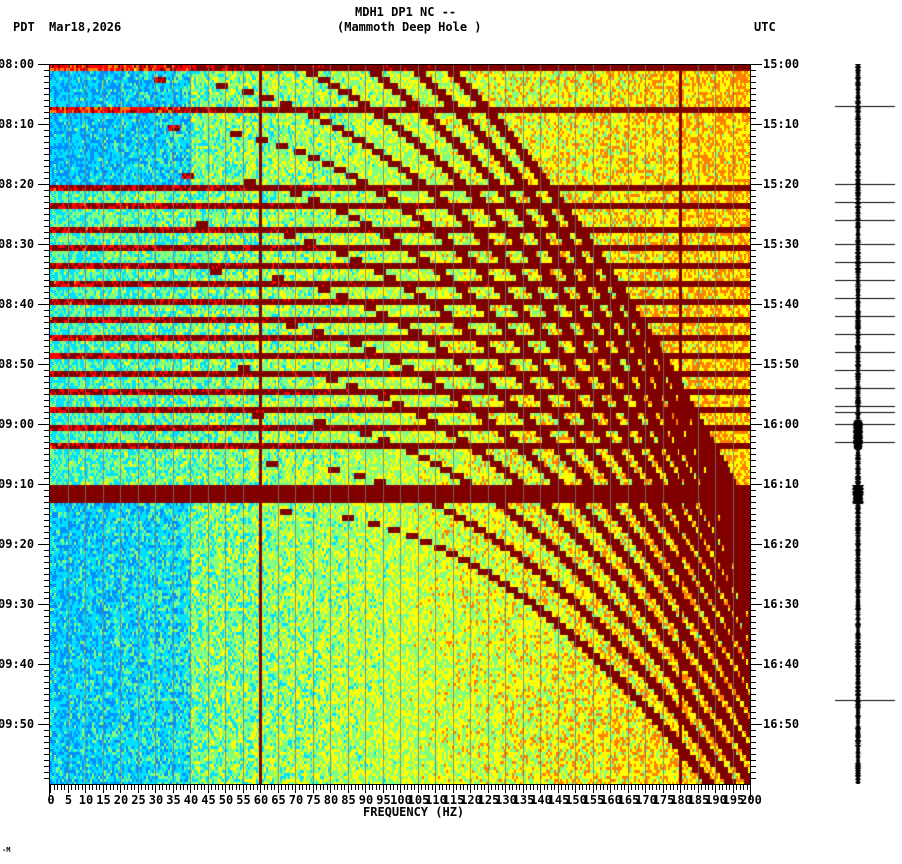 This screenshot has width=902, height=864. I want to click on left-time-label: 09:50, so click(17, 724).